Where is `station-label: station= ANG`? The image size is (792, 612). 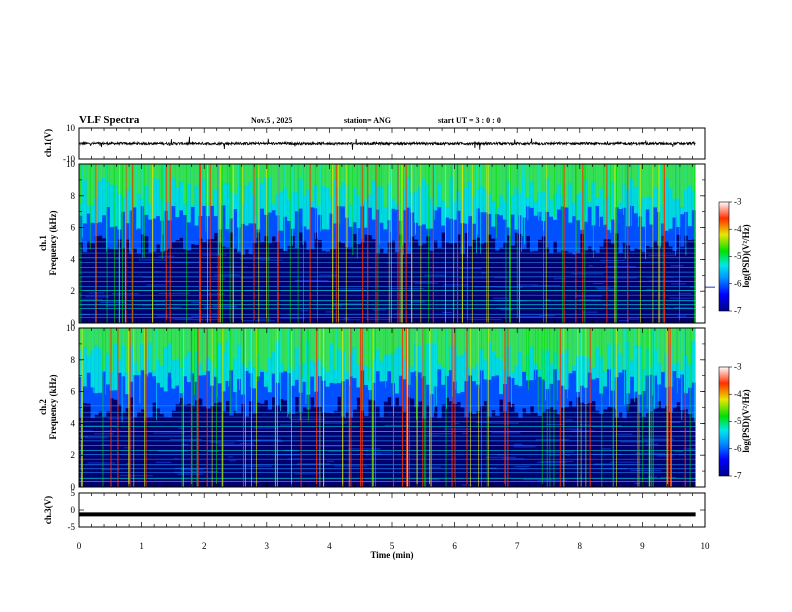 station-label: station= ANG is located at coordinates (367, 120).